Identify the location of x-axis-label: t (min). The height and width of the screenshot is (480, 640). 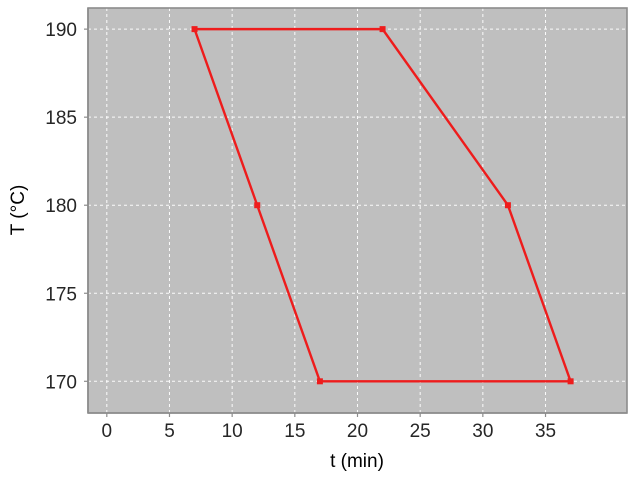
(357, 461).